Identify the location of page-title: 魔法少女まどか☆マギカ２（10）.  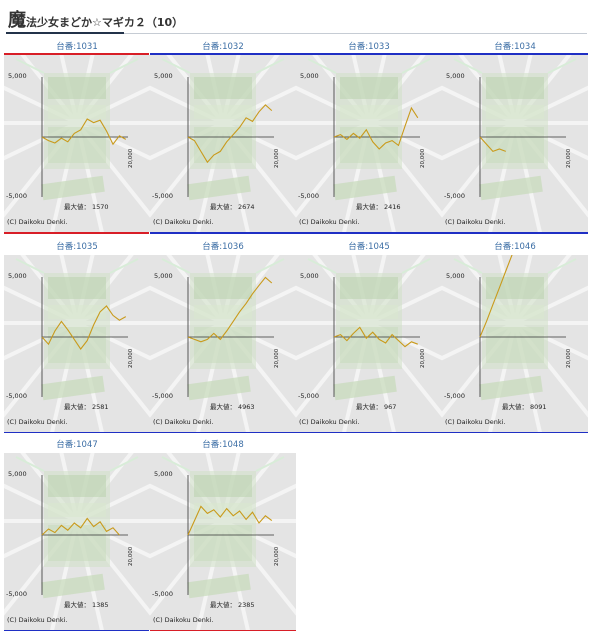
(96, 18).